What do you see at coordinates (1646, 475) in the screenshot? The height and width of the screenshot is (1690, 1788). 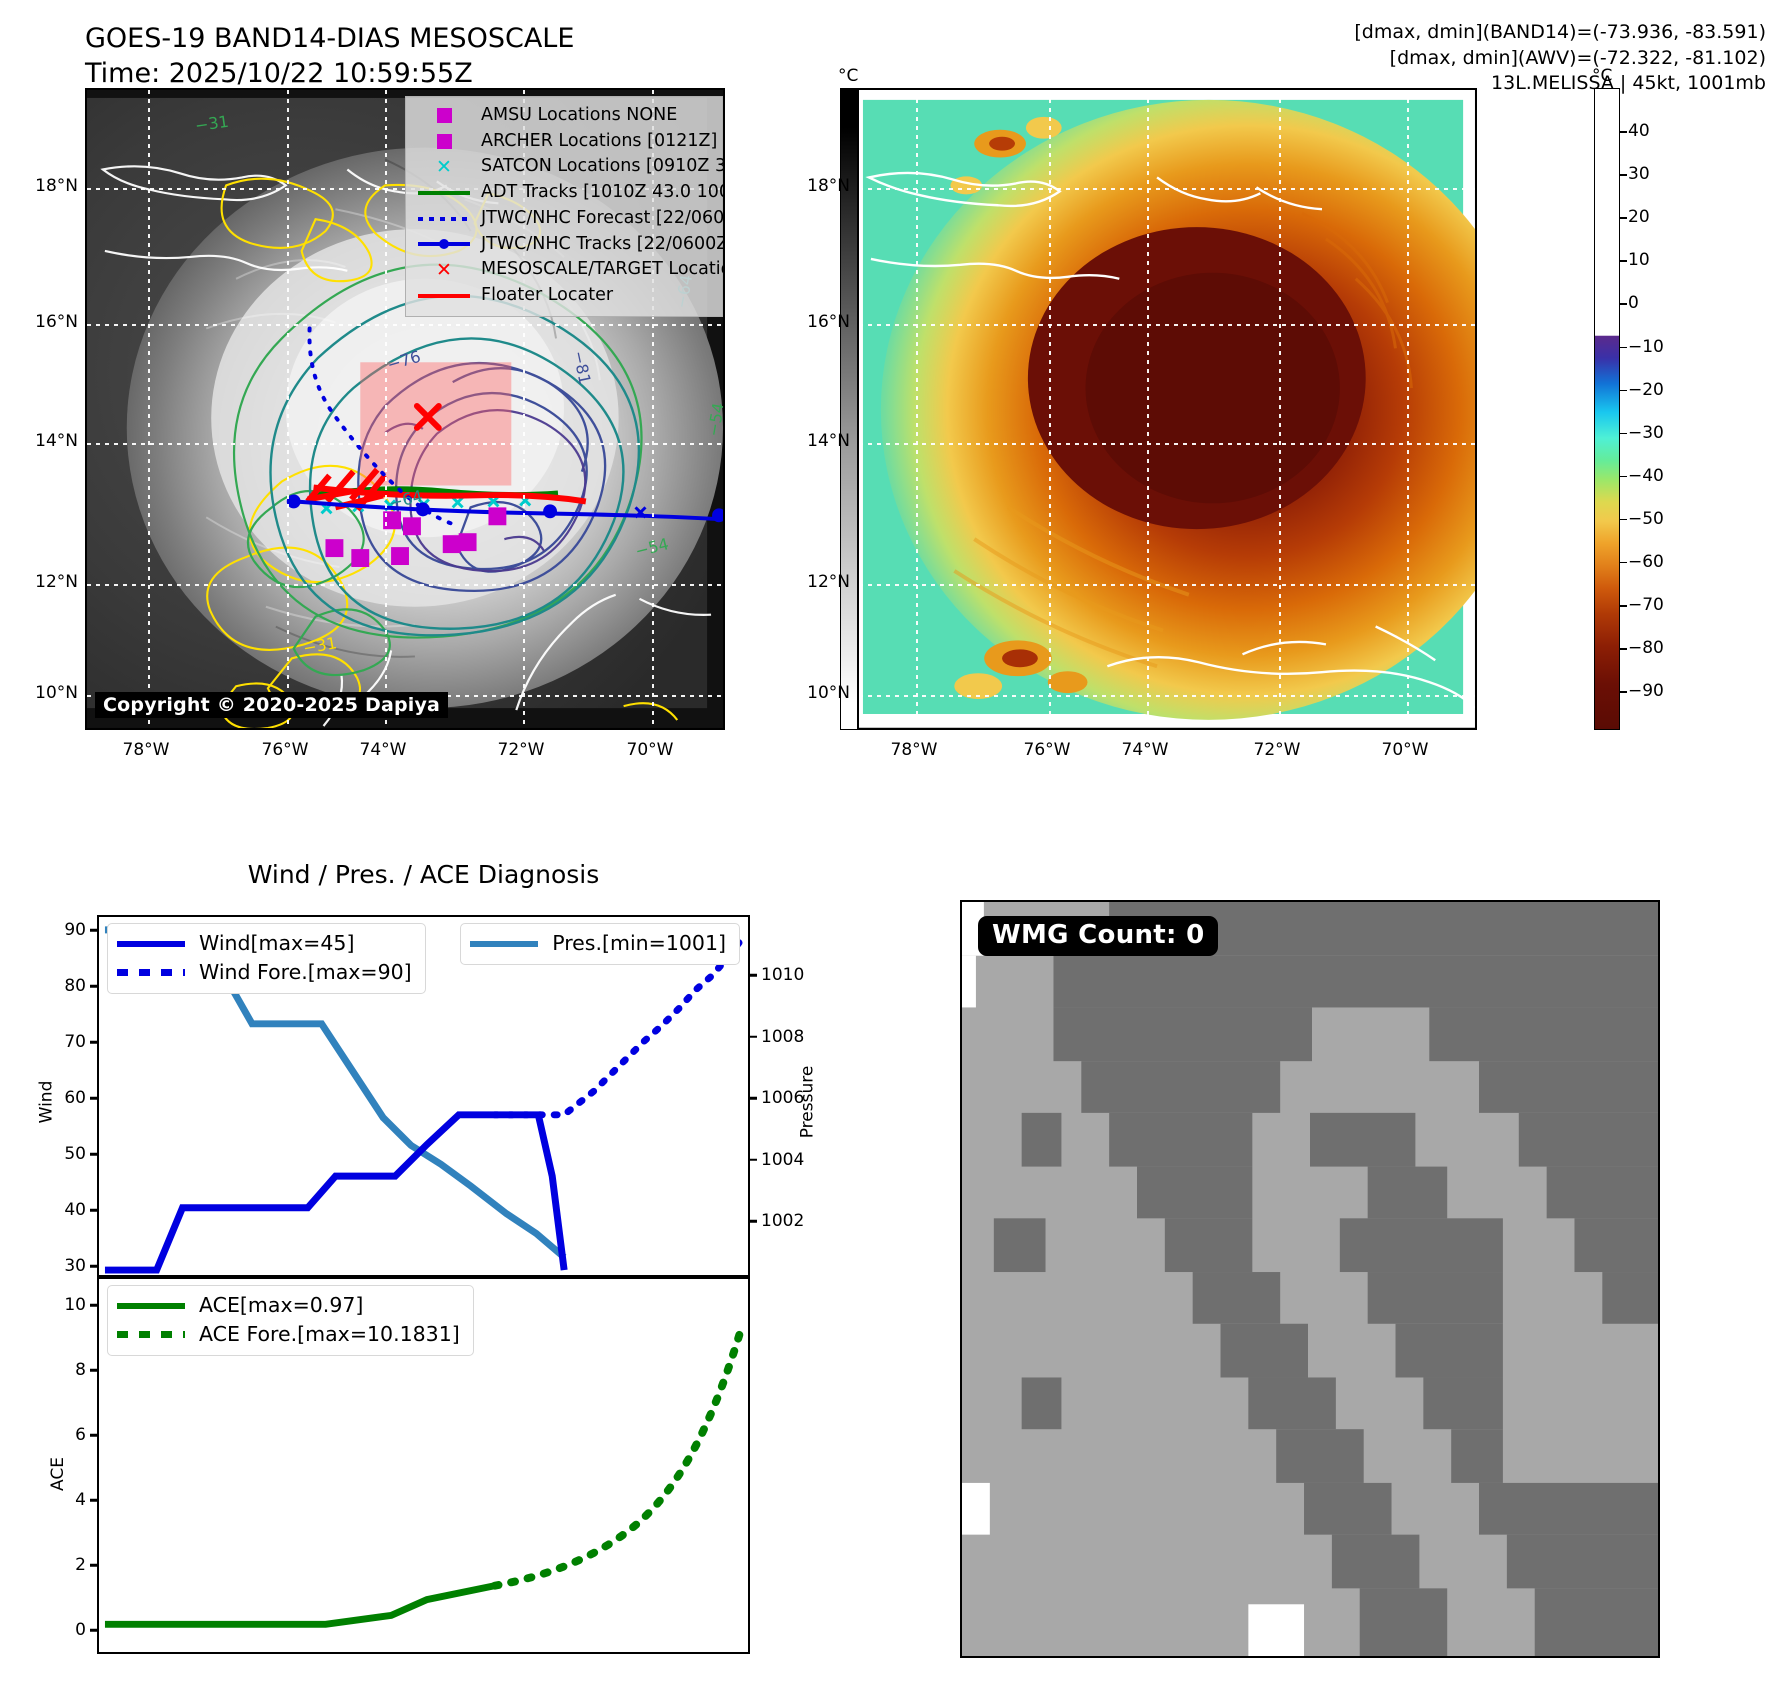 I see `colorbar-tick-label: −40` at bounding box center [1646, 475].